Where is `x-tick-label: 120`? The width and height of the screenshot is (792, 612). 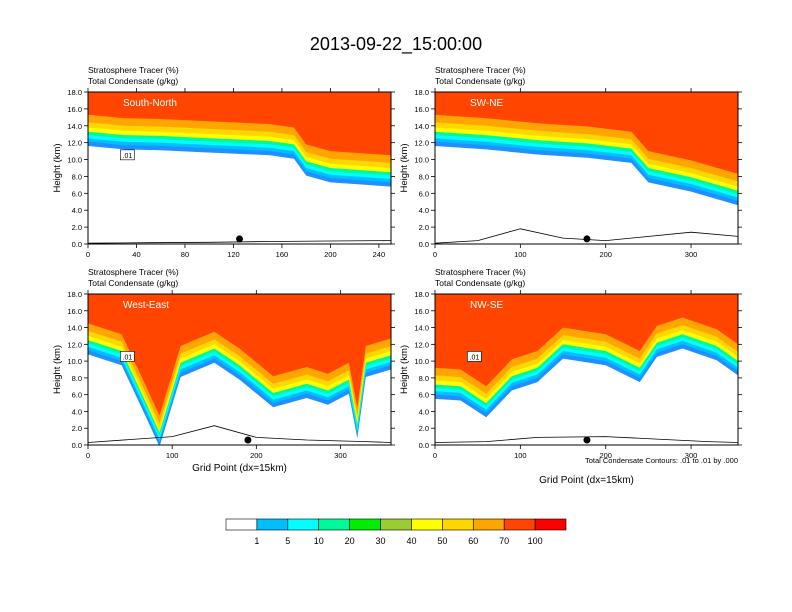
x-tick-label: 120 is located at coordinates (233, 254).